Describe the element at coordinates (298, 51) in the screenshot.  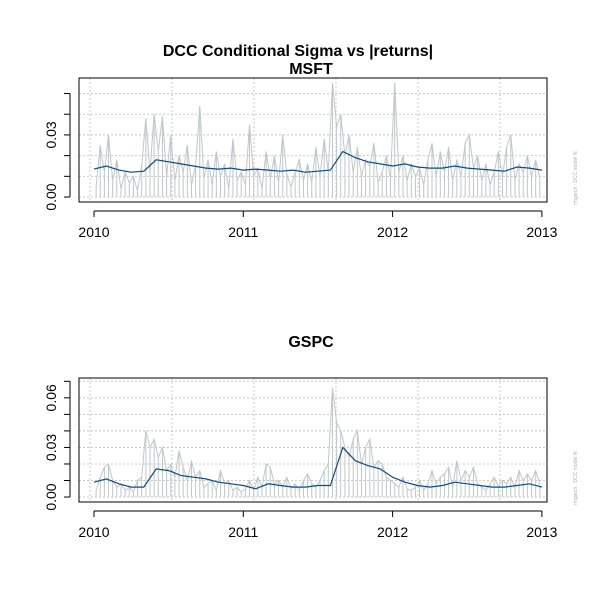
I see `chart-title: DCC Conditional Sigma vs |returns|` at that location.